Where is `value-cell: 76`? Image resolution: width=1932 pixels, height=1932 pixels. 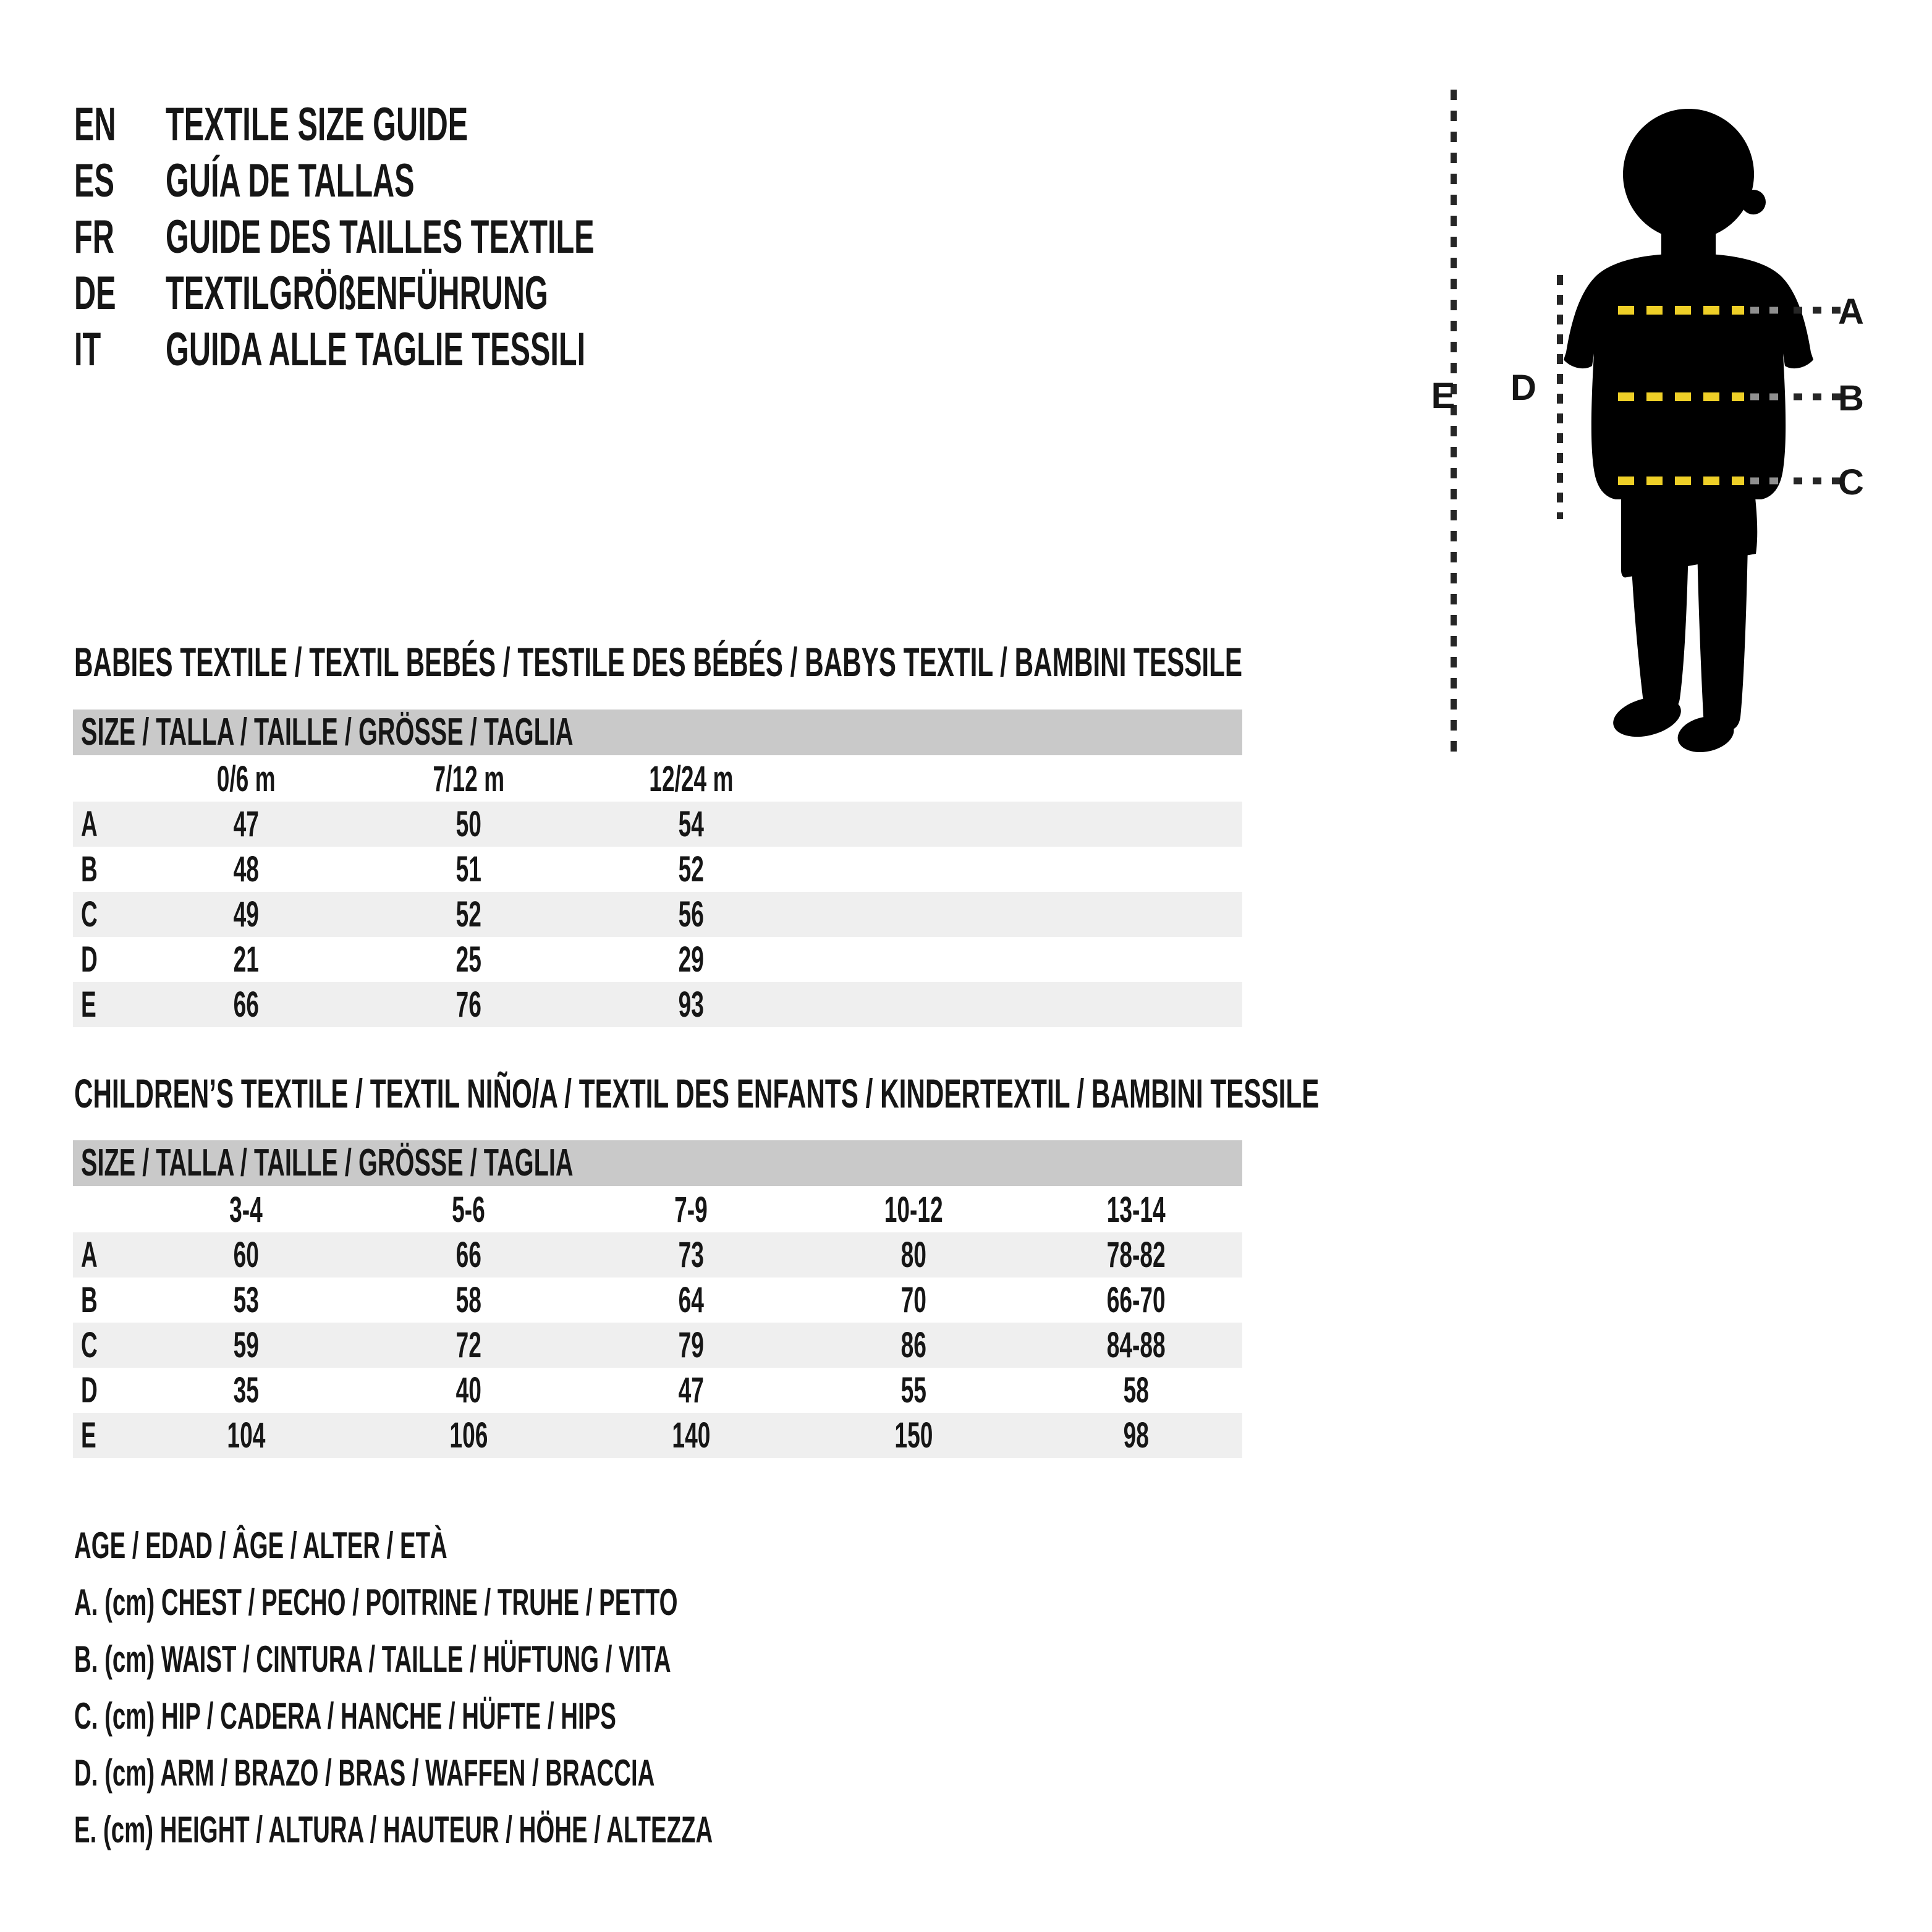
value-cell: 76 is located at coordinates (468, 1005).